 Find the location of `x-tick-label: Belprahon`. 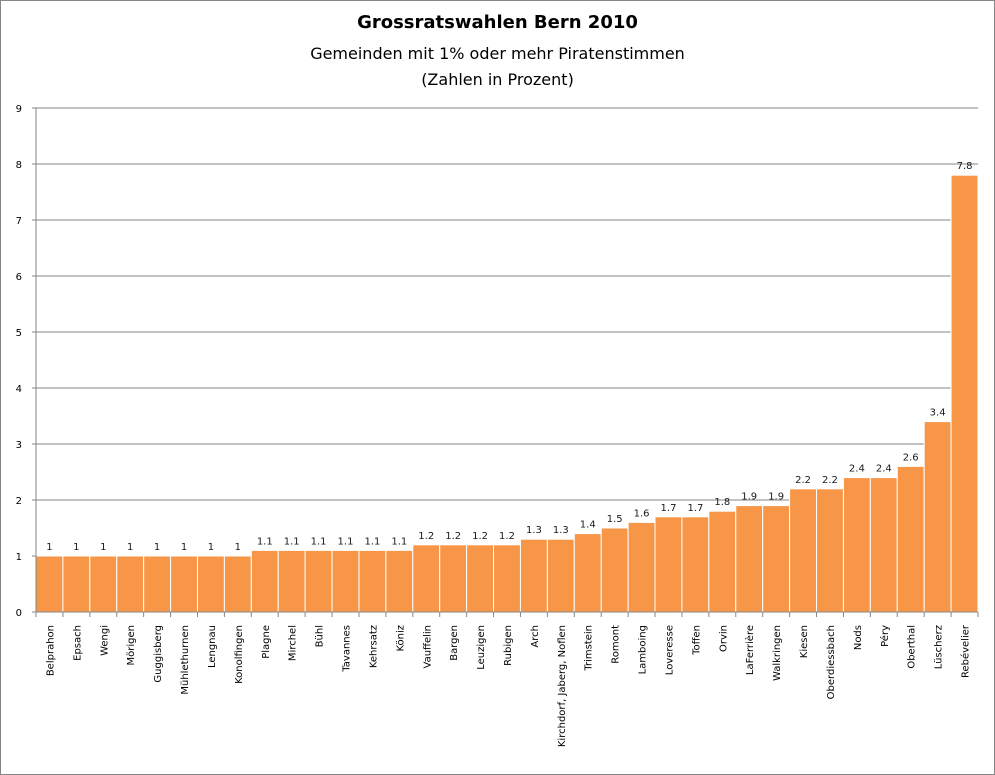

x-tick-label: Belprahon is located at coordinates (50, 650).